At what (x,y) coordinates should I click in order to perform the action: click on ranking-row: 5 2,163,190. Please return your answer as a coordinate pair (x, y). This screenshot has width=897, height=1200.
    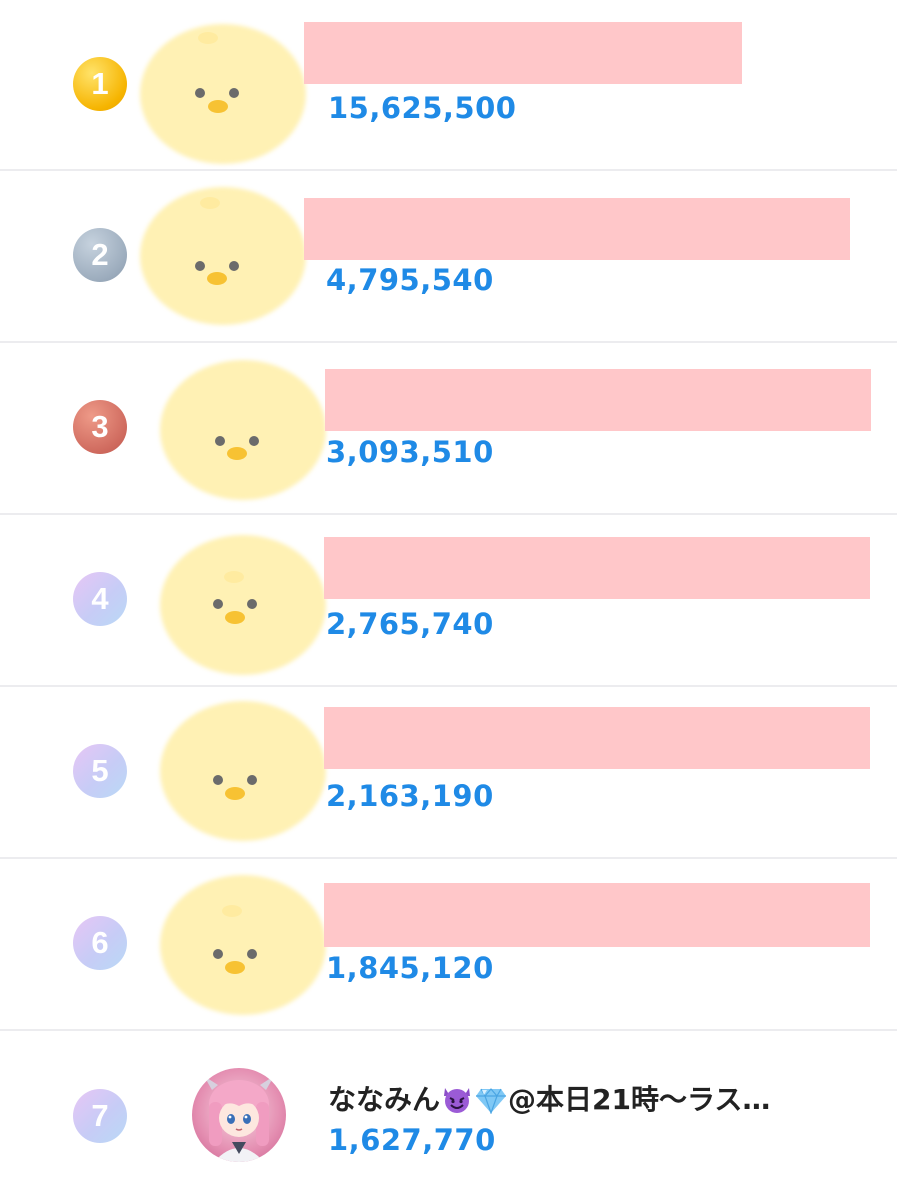
    Looking at the image, I should click on (448, 773).